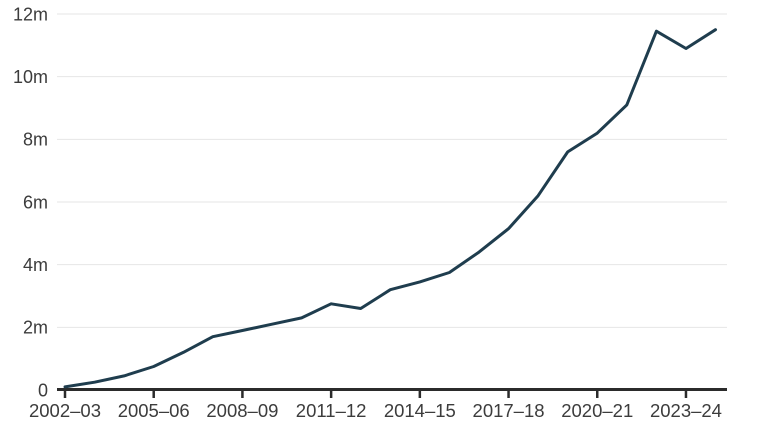 This screenshot has width=770, height=432. What do you see at coordinates (35, 140) in the screenshot?
I see `y-axis-label: 8m` at bounding box center [35, 140].